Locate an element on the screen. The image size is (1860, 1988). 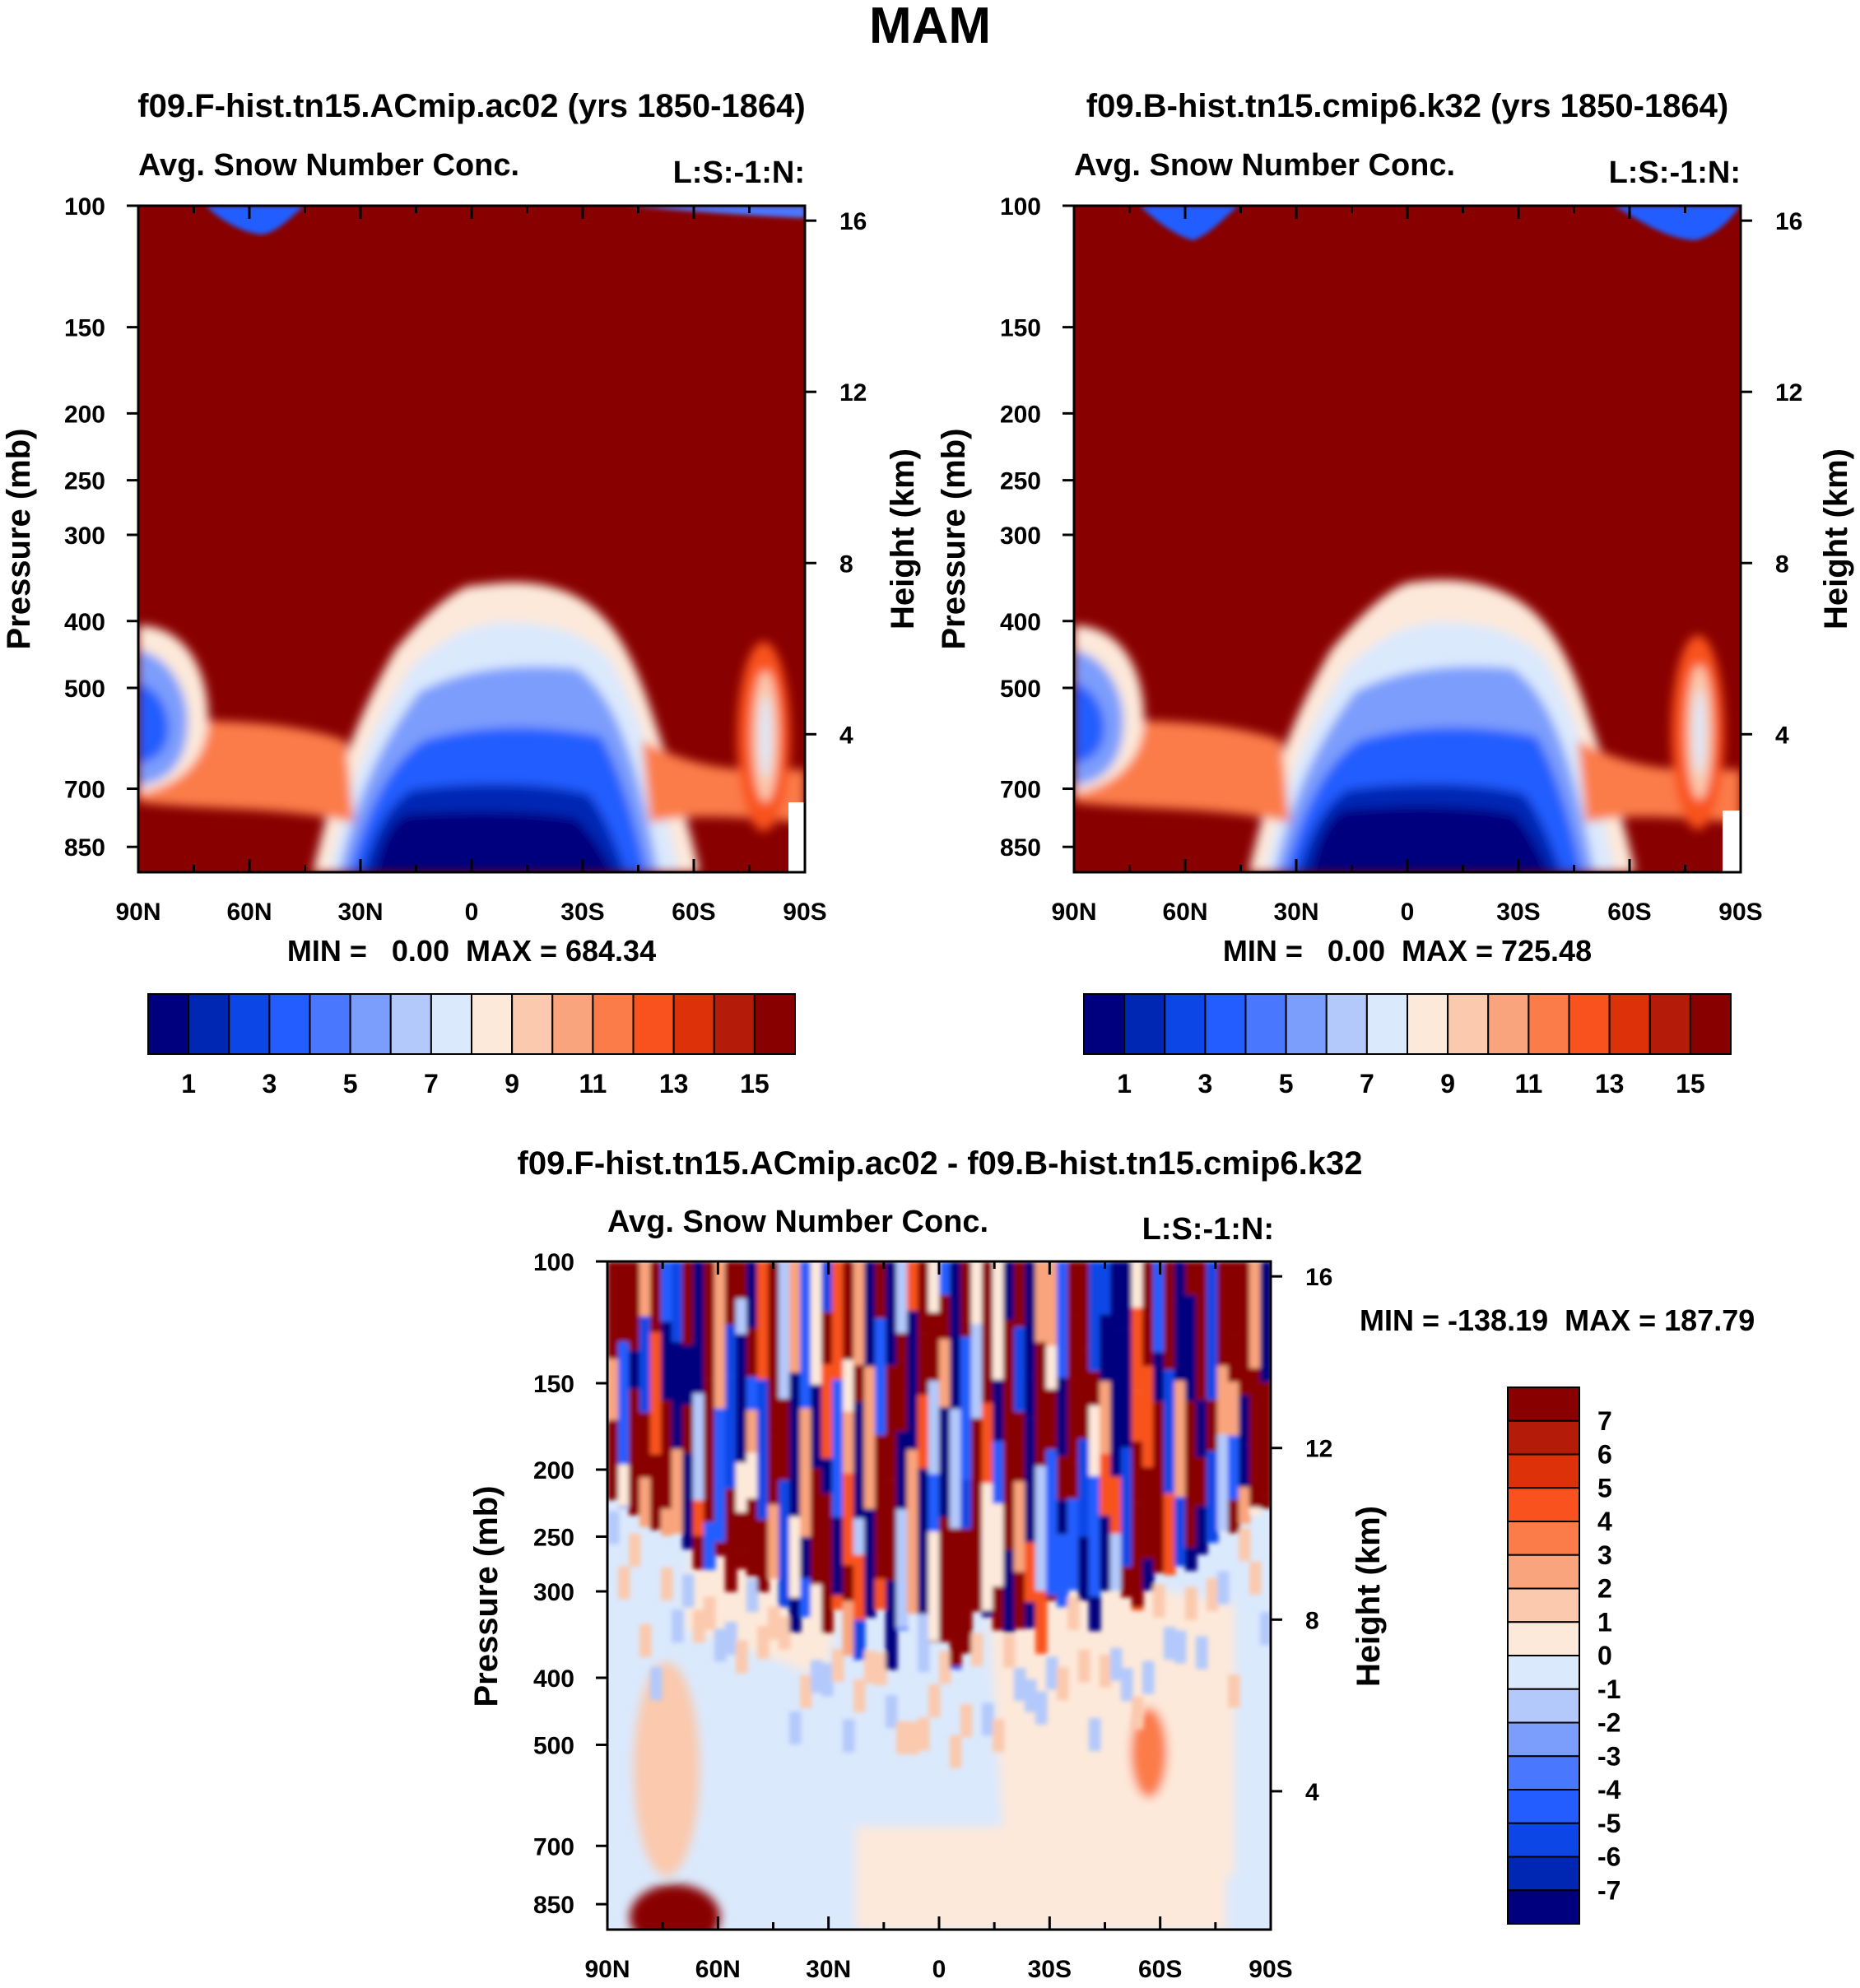
nh-top-blue is located at coordinates (1189, 223).